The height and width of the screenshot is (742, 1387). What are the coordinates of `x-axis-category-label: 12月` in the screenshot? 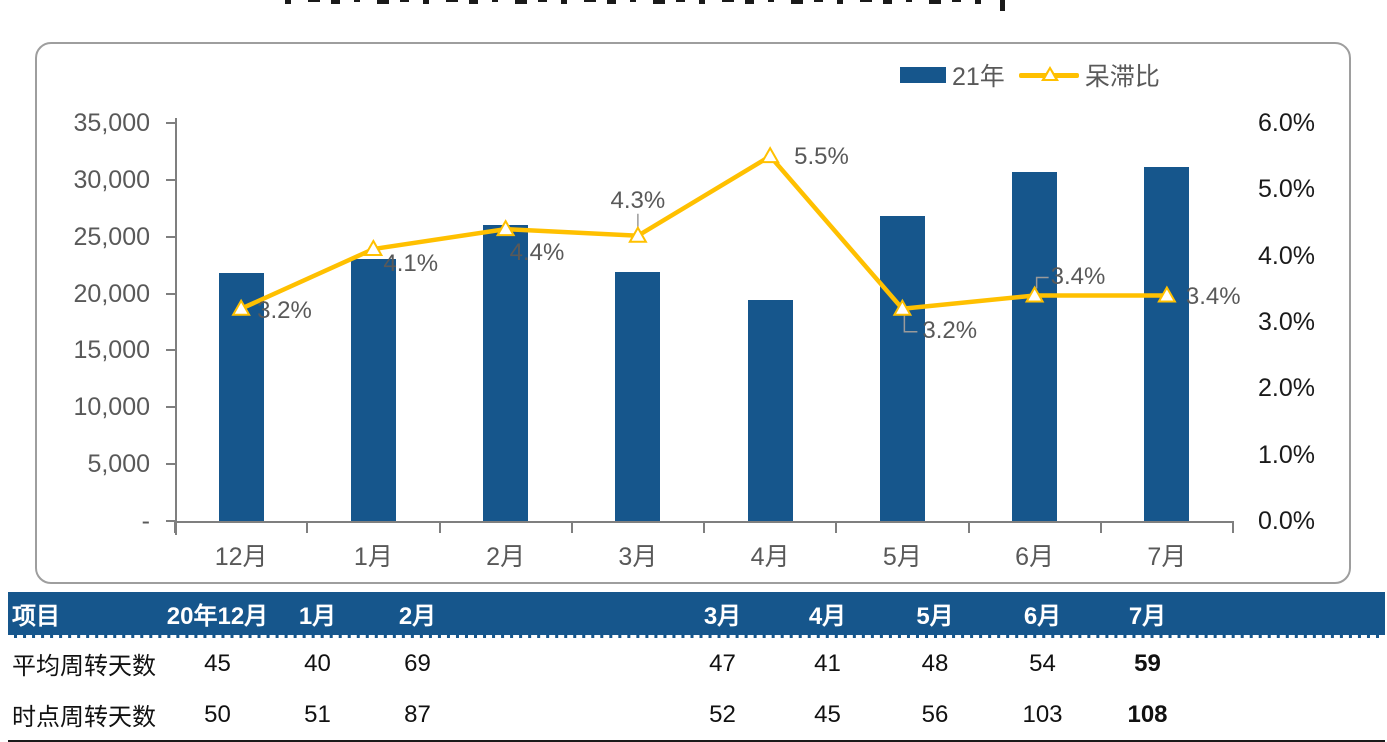 It's located at (241, 557).